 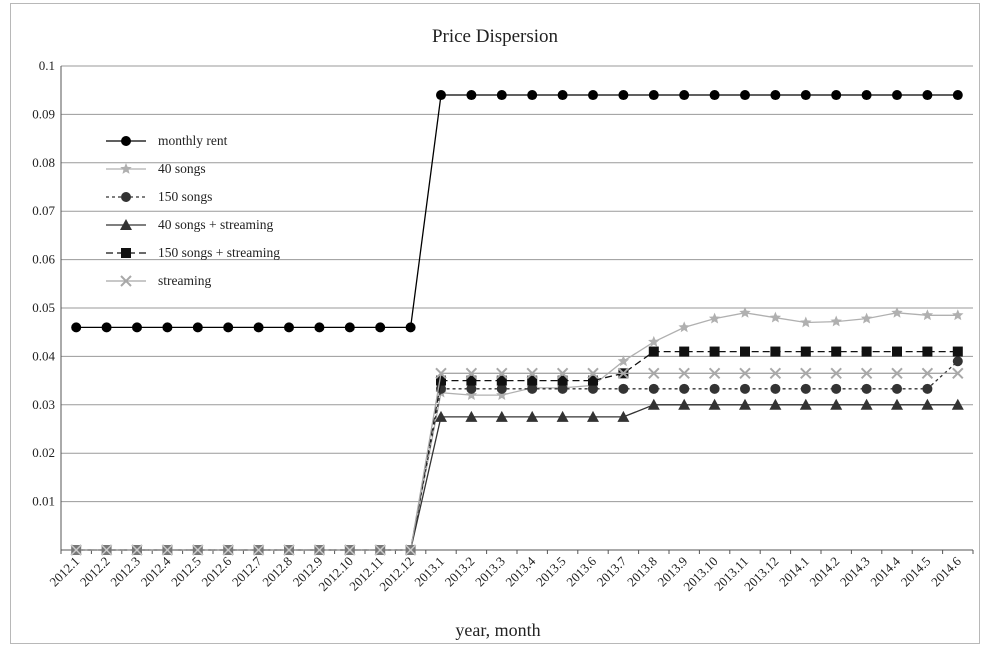 What do you see at coordinates (159, 196) in the screenshot?
I see `legend-item: 150 songs` at bounding box center [159, 196].